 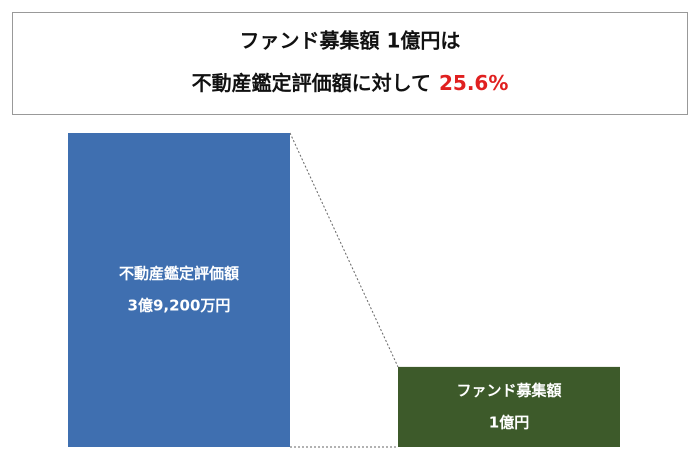 What do you see at coordinates (344, 250) in the screenshot?
I see `connector` at bounding box center [344, 250].